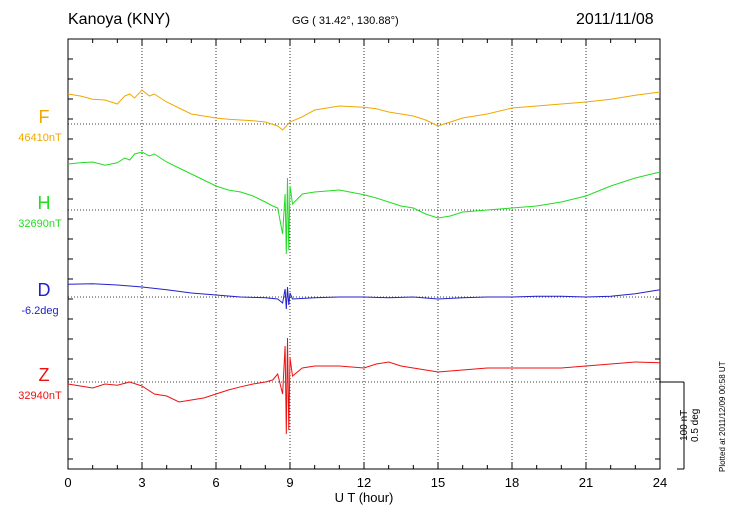 This screenshot has height=520, width=730. Describe the element at coordinates (40, 224) in the screenshot. I see `channel-baseline-h: 32690nT` at that location.